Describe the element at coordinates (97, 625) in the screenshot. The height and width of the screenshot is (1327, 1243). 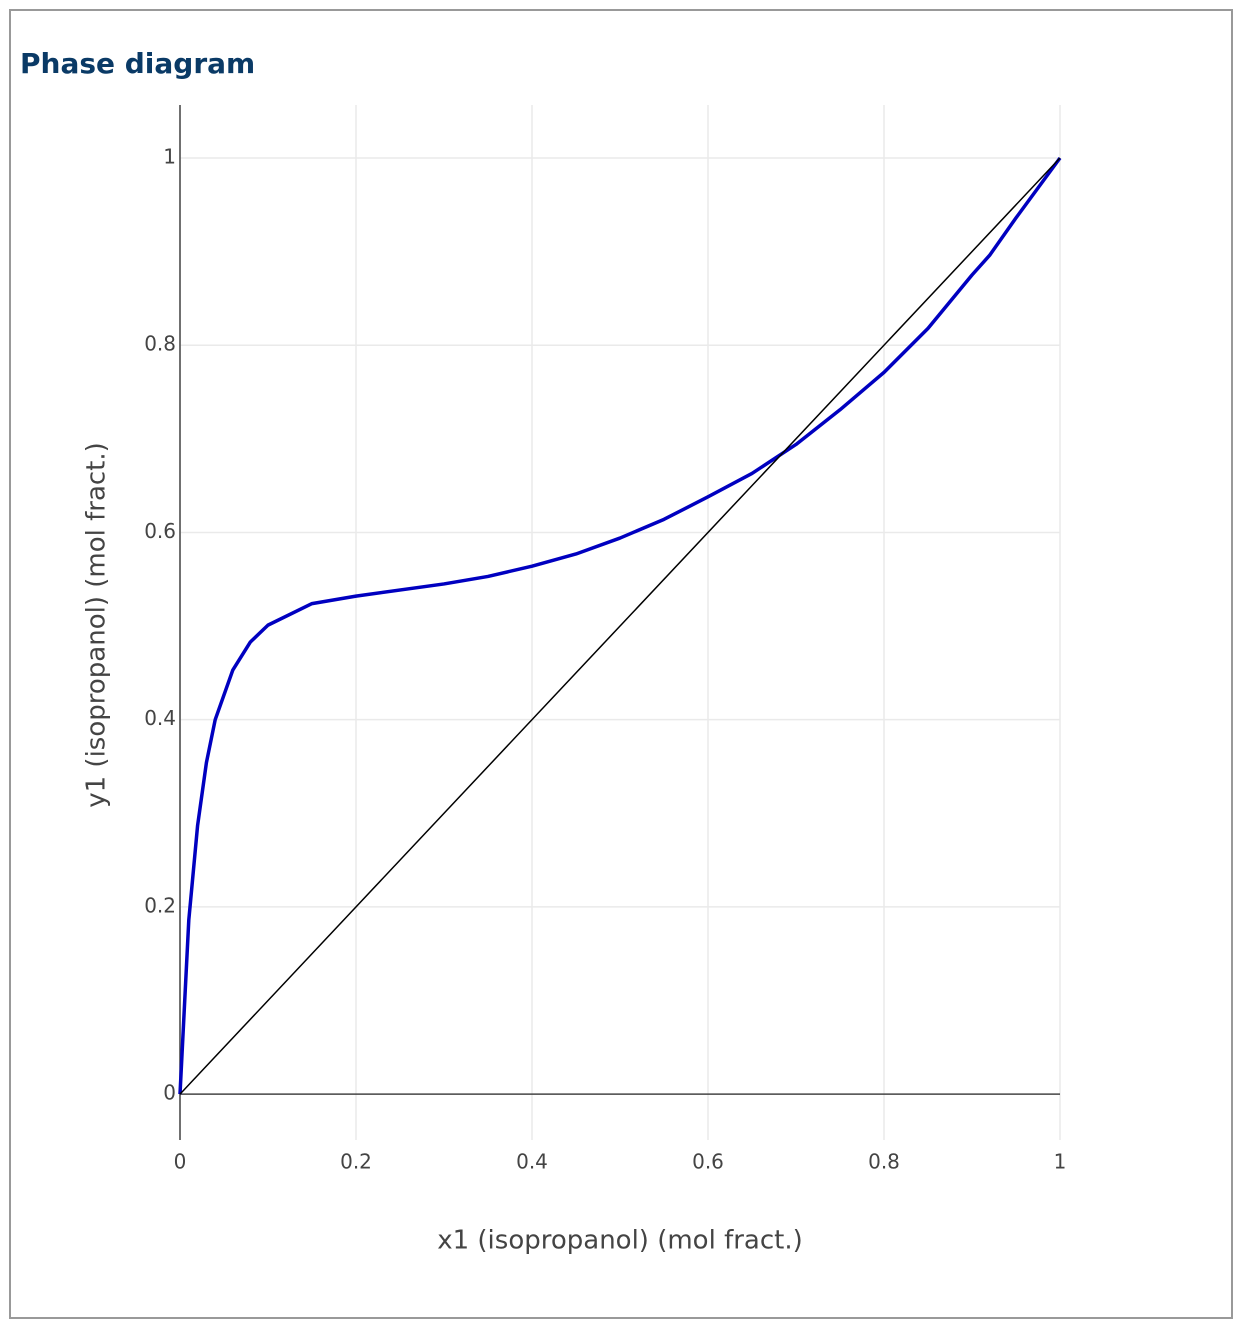
I see `y-axis-title: y1 (isopropanol) (mol fract.)` at that location.